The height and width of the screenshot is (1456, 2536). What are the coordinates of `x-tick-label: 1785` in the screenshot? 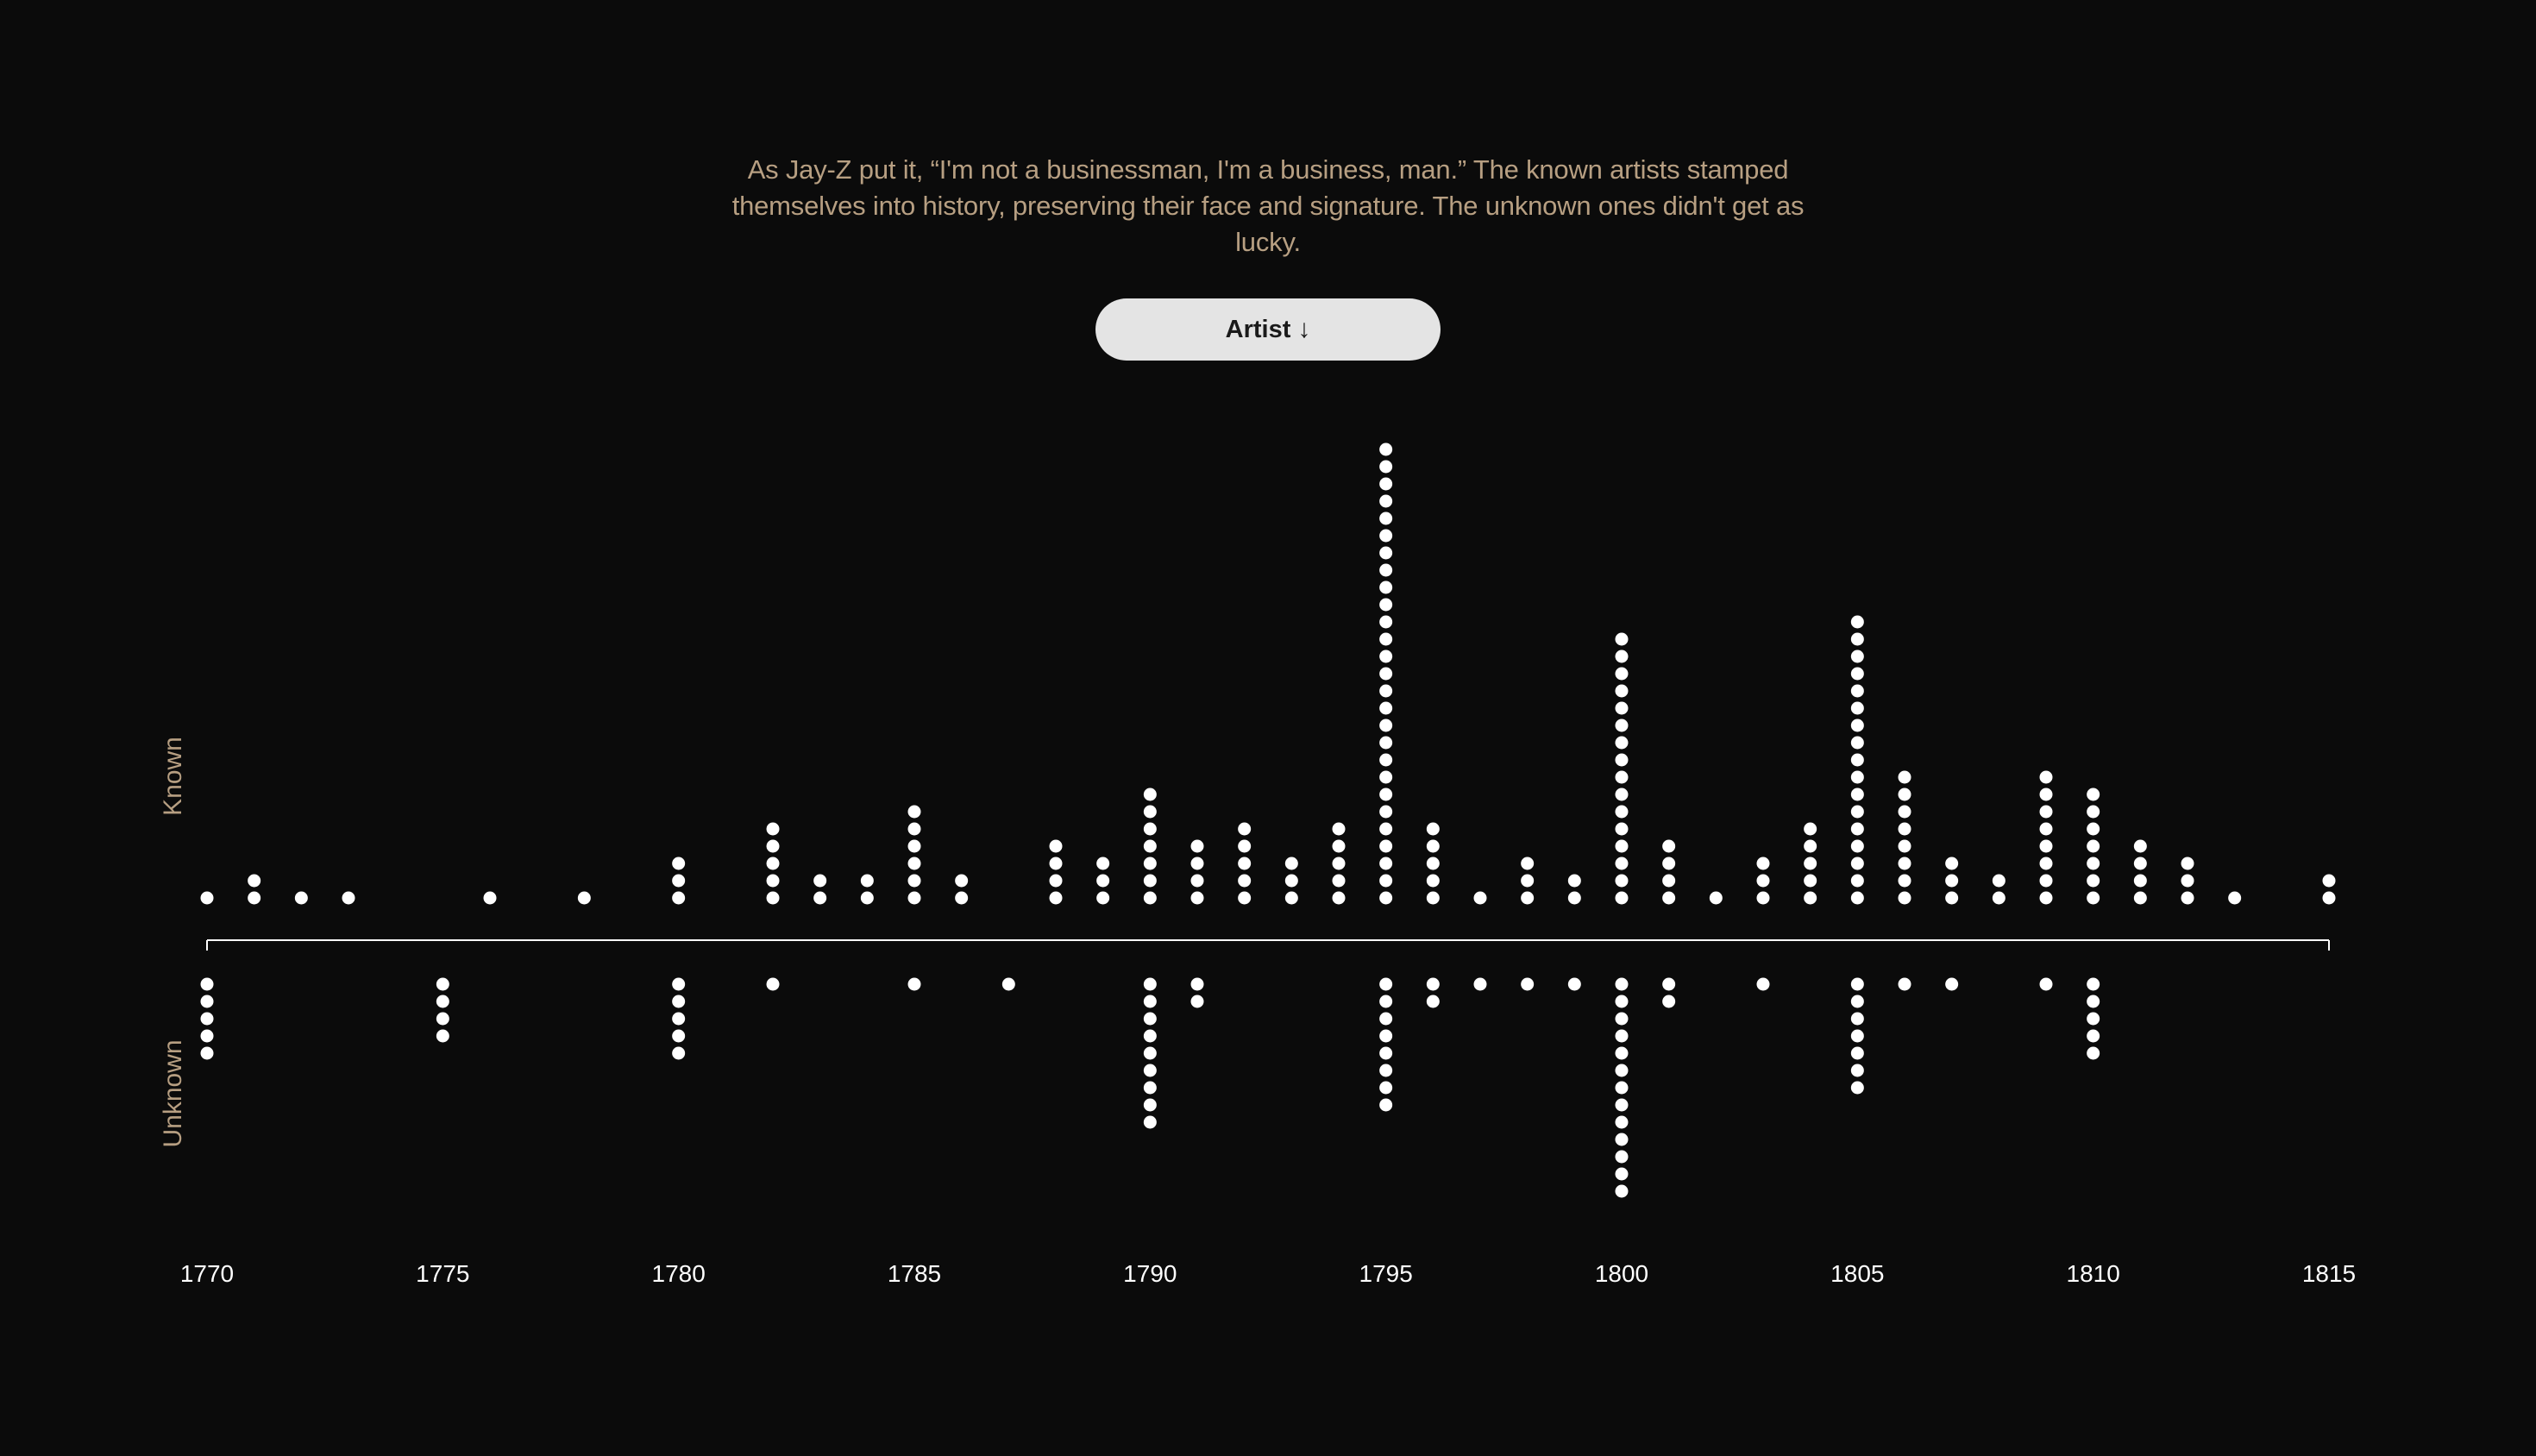 It's located at (914, 1273).